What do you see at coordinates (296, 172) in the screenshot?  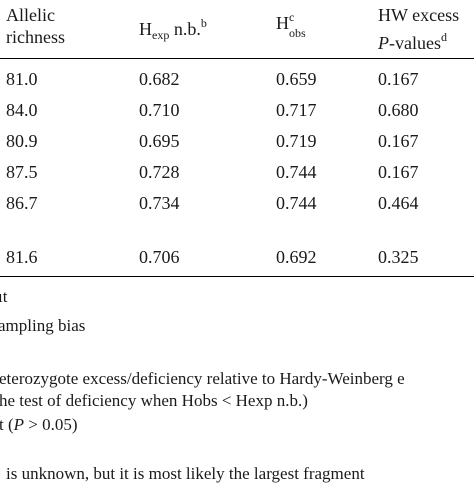 I see `cell-hobs-r4: 0.744` at bounding box center [296, 172].